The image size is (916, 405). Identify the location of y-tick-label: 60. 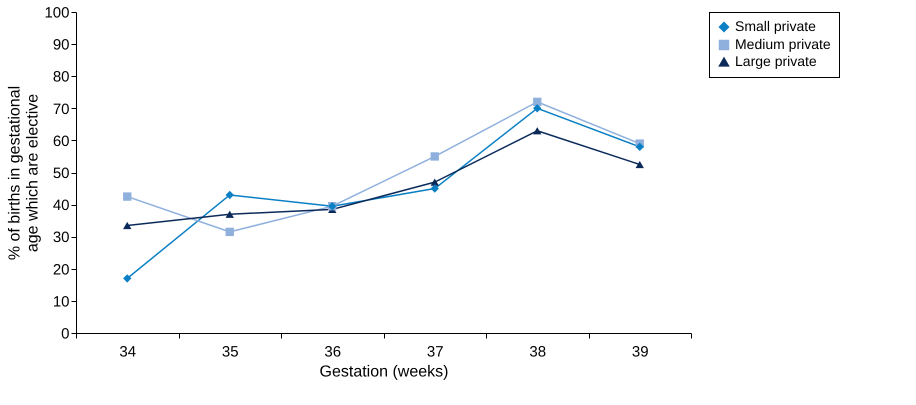
(61, 141).